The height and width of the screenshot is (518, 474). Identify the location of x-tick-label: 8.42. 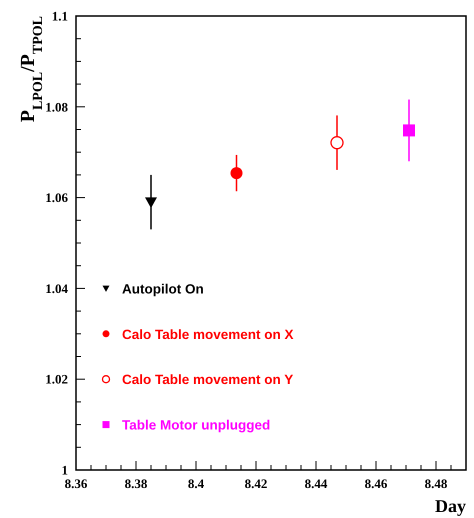
(256, 483).